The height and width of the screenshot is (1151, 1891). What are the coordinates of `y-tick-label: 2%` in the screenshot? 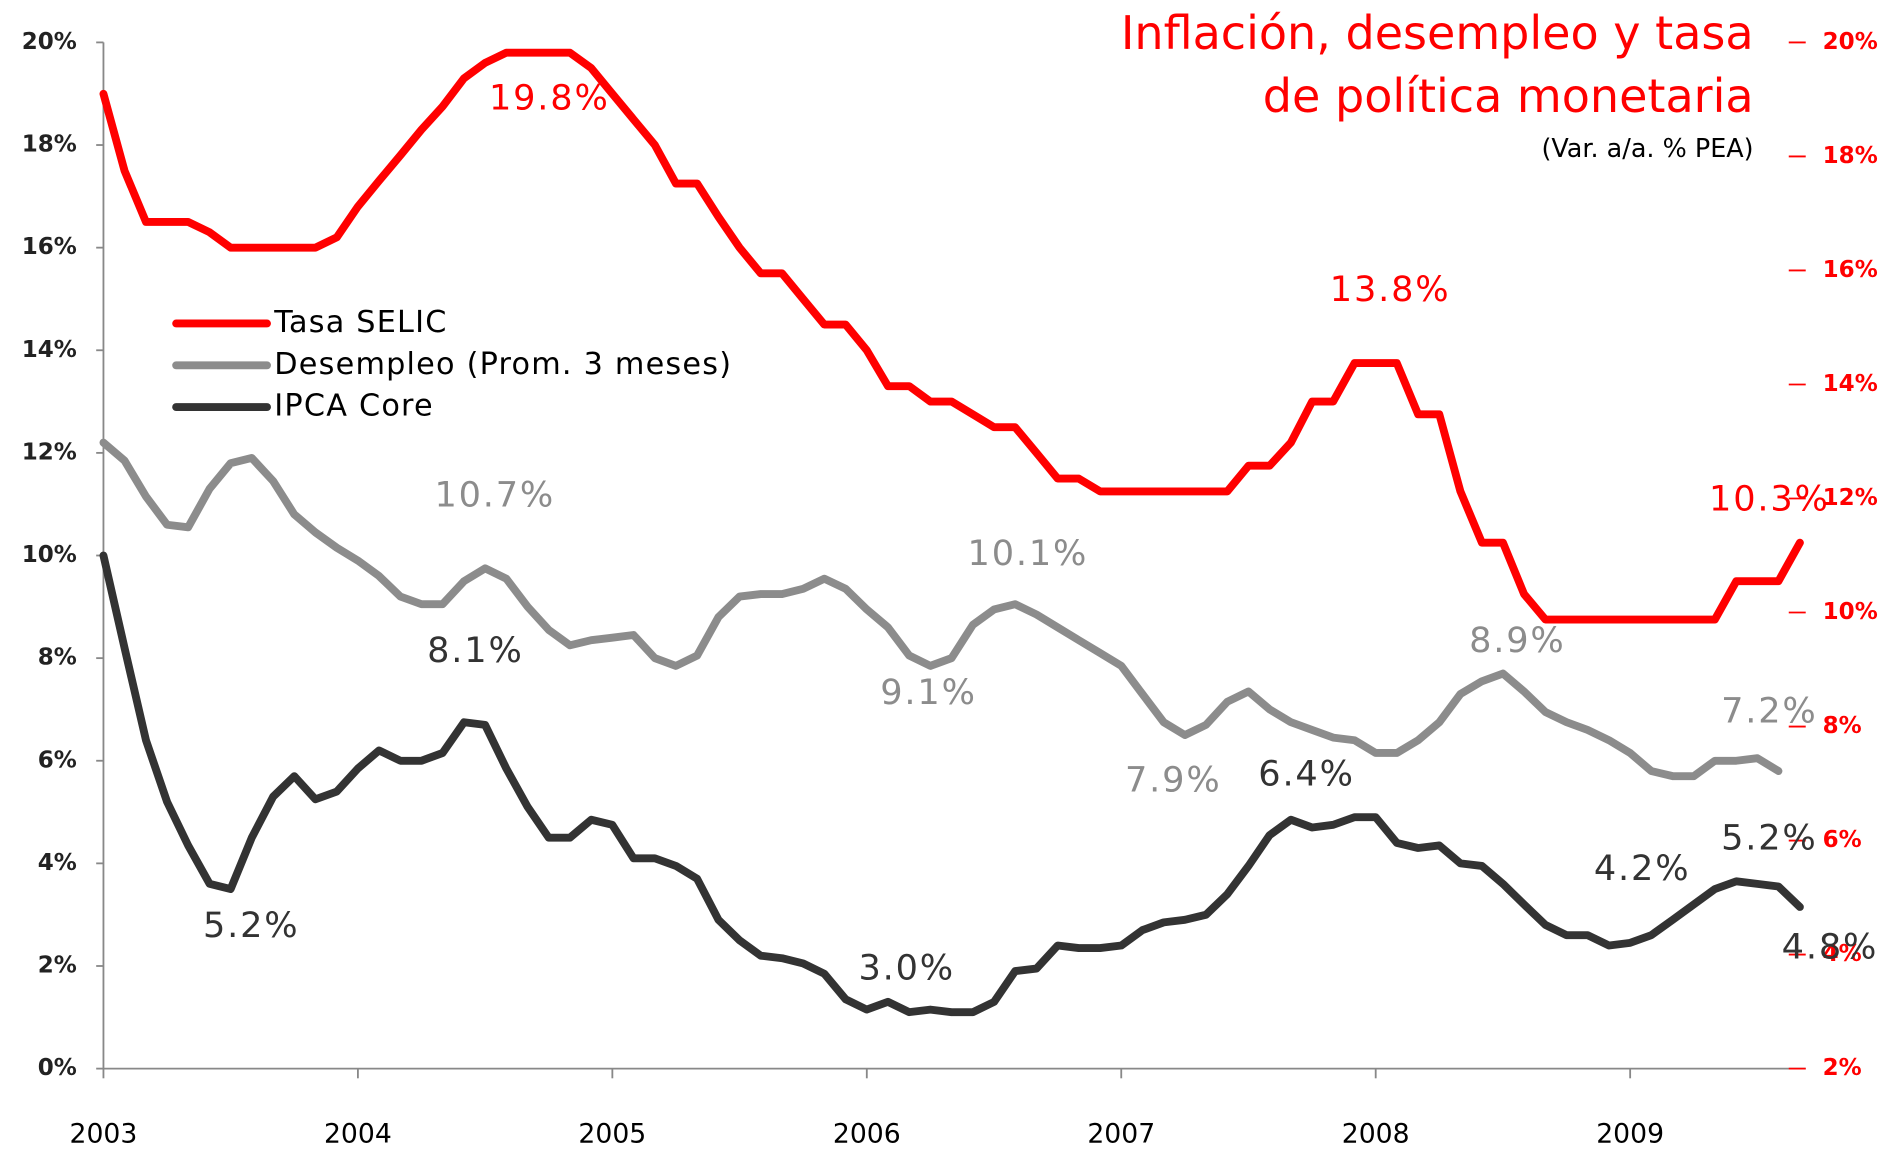 It's located at (57, 965).